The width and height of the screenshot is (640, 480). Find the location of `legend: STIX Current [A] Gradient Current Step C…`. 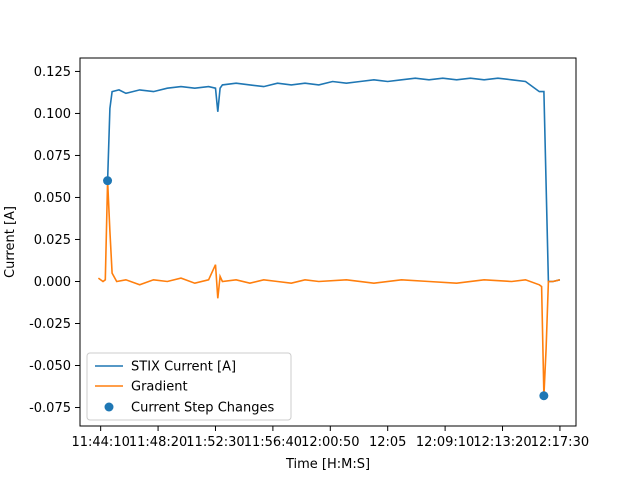

legend: STIX Current [A] Gradient Current Step C… is located at coordinates (189, 386).